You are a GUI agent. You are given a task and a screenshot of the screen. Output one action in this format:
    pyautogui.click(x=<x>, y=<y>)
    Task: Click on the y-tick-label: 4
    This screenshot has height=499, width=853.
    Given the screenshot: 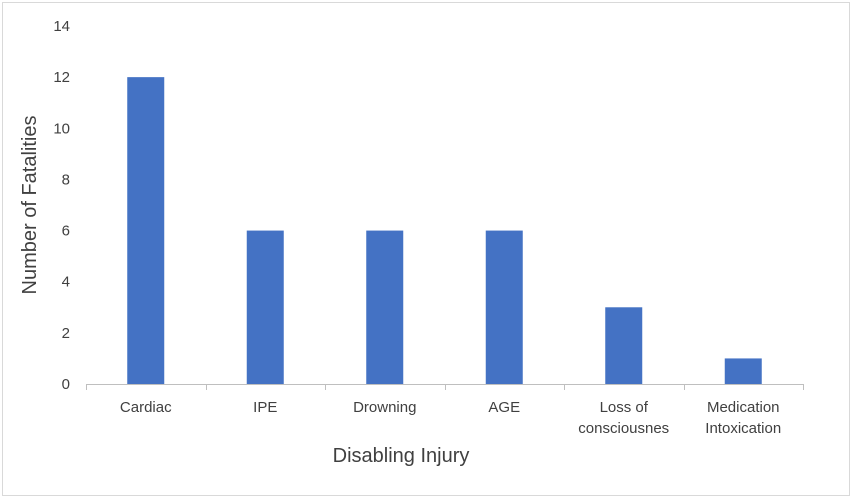 What is the action you would take?
    pyautogui.click(x=66, y=282)
    